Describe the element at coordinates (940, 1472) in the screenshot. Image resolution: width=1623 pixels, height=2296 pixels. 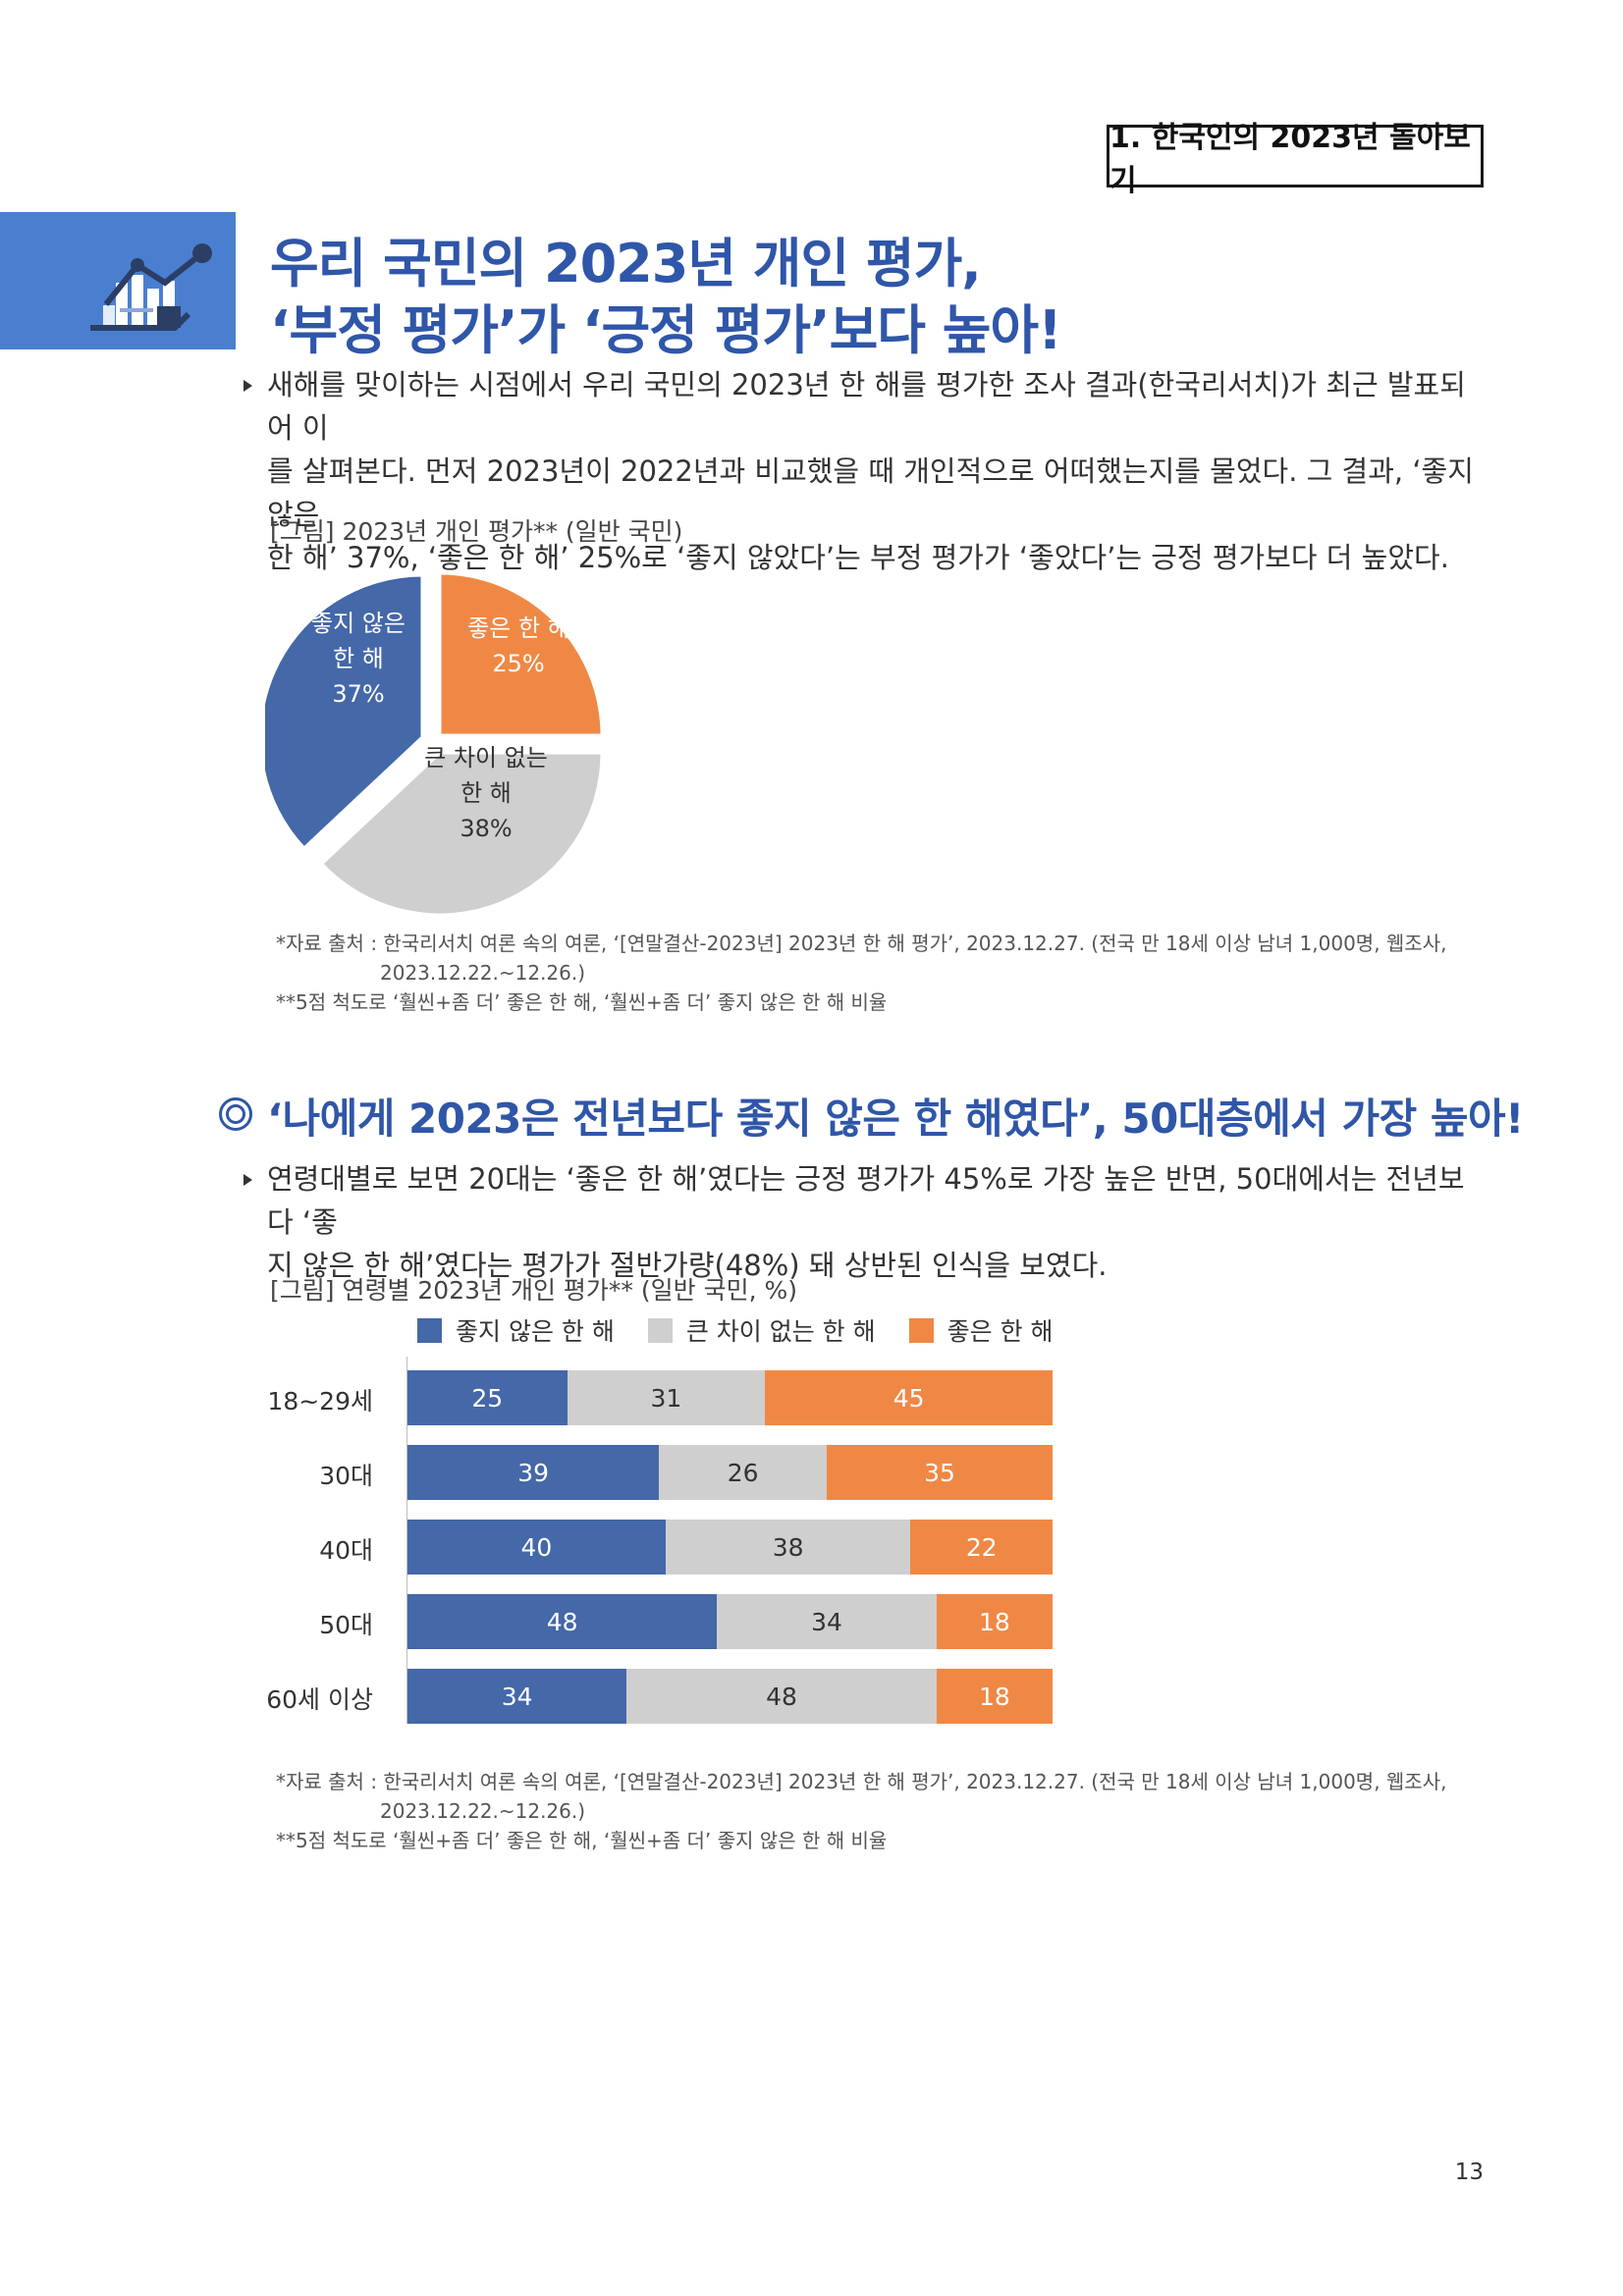
I see `bar-segment: 35` at that location.